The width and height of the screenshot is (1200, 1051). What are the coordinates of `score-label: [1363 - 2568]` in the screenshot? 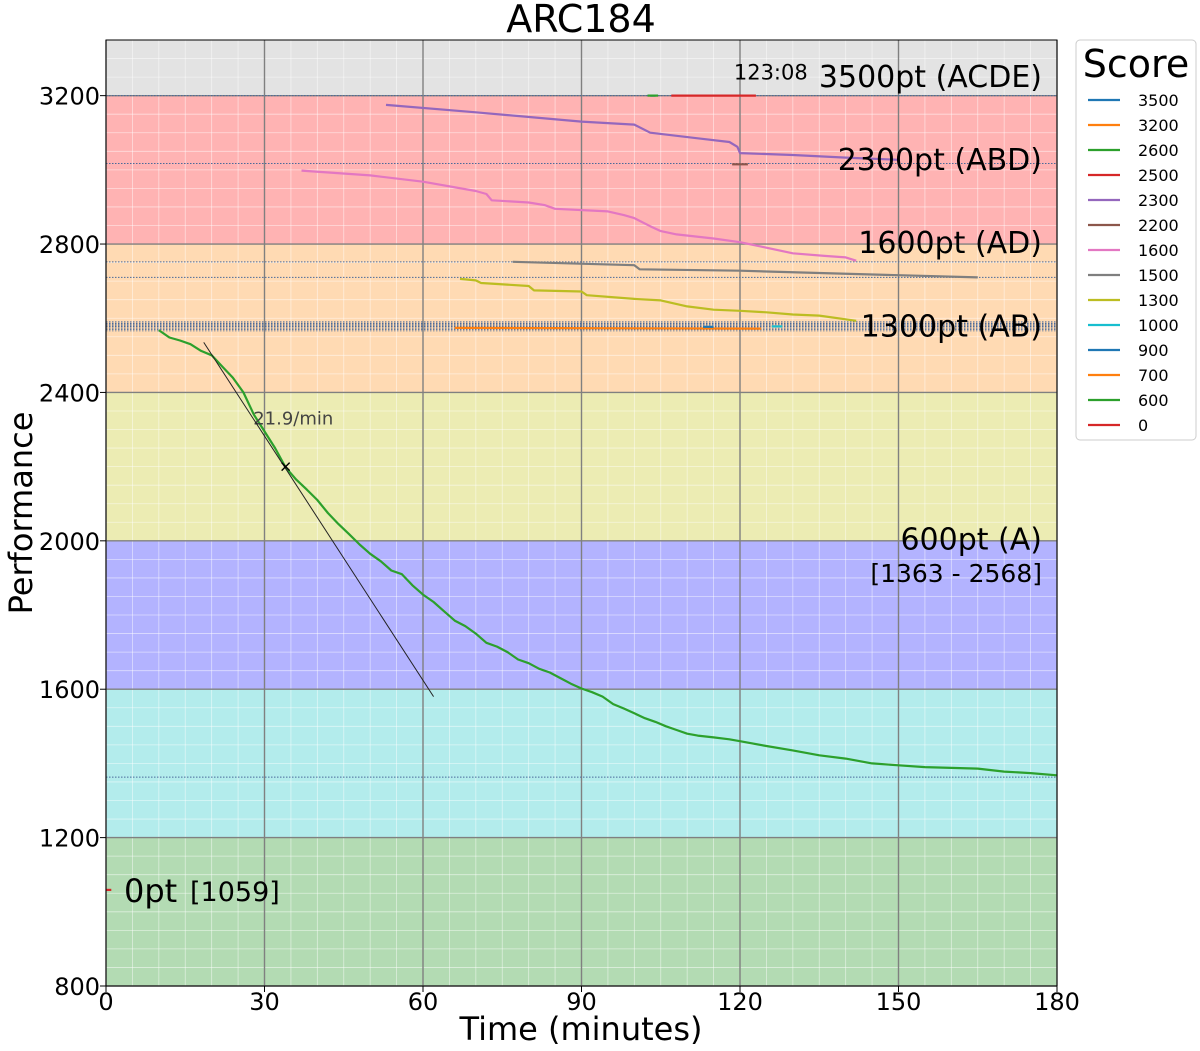 It's located at (956, 573).